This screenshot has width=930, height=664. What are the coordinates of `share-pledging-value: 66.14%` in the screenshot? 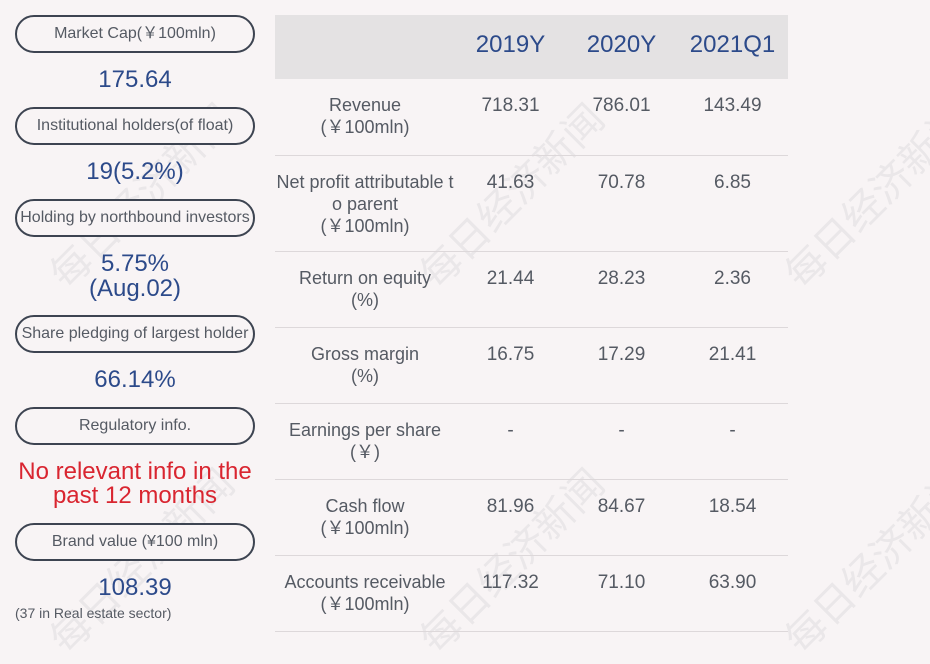 It's located at (135, 379).